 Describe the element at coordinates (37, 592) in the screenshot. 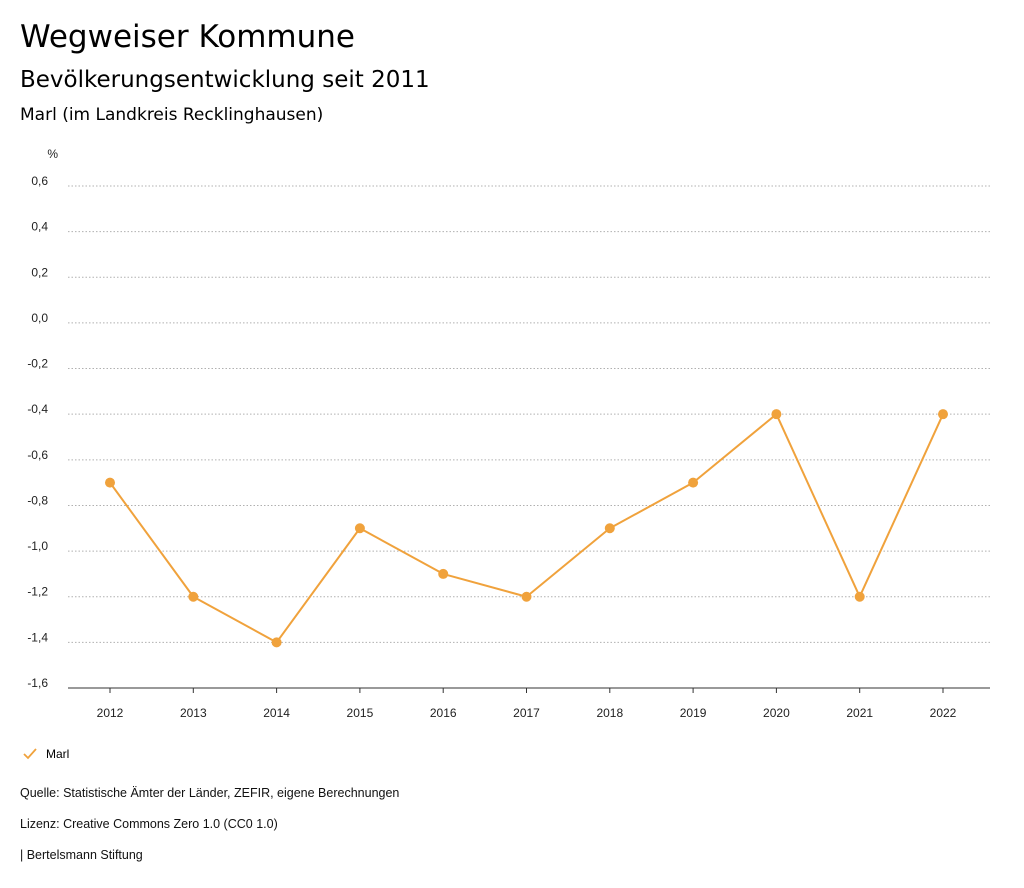

I see `y-tick-label: -1,2` at that location.